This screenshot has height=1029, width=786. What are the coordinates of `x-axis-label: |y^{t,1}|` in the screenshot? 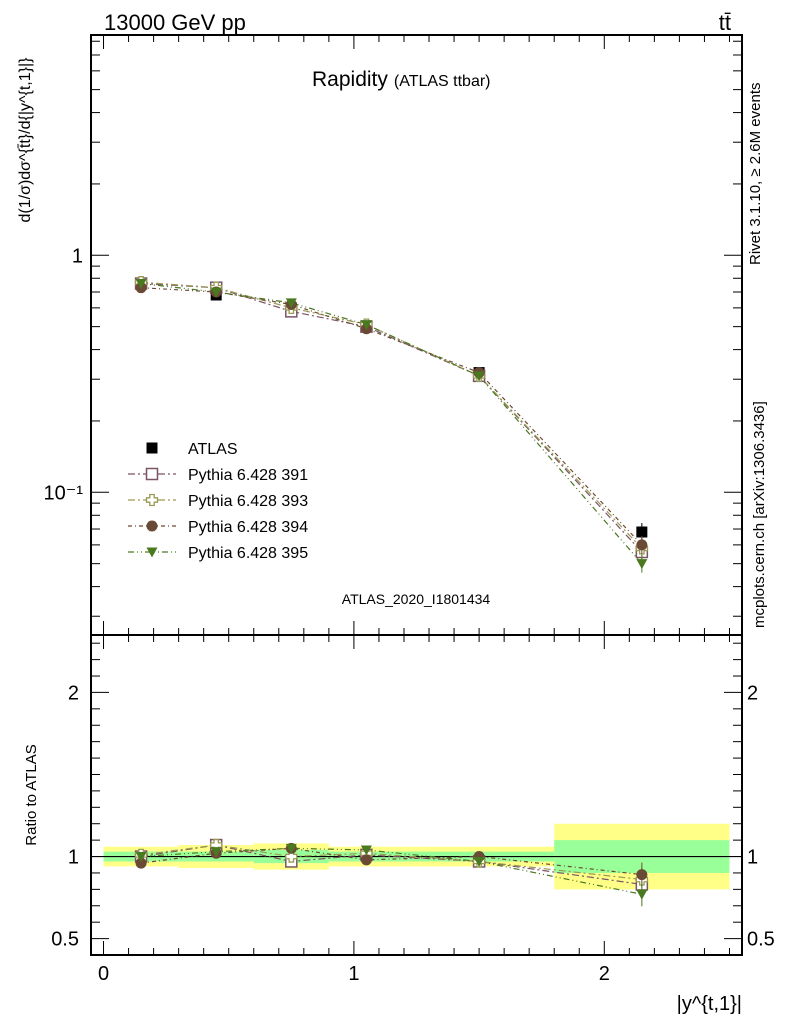 It's located at (709, 1004).